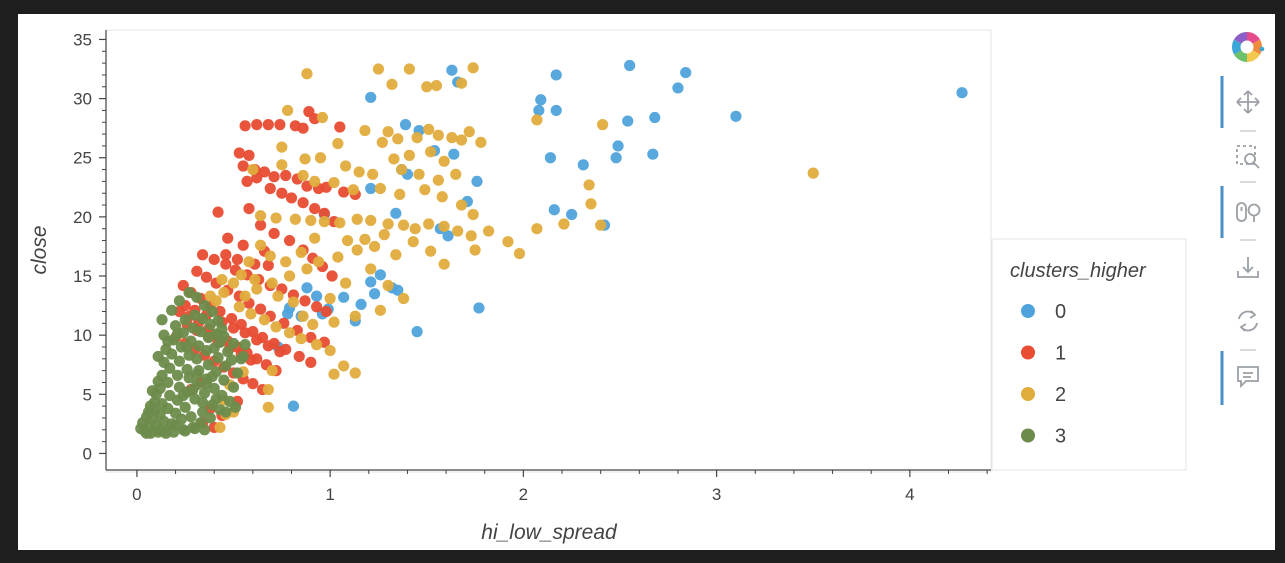 Image resolution: width=1285 pixels, height=563 pixels. What do you see at coordinates (1248, 212) in the screenshot?
I see `wheel-zoom-tool-icon` at bounding box center [1248, 212].